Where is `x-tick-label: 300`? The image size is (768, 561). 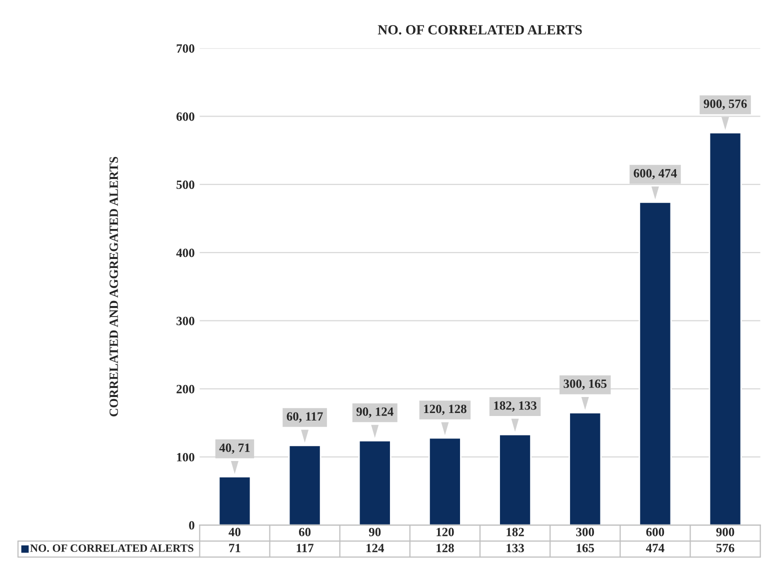
x-tick-label: 300 is located at coordinates (585, 532).